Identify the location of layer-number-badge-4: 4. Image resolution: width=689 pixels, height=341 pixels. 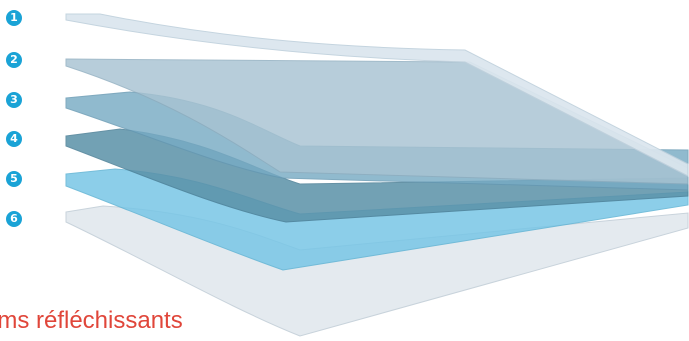
(14, 139).